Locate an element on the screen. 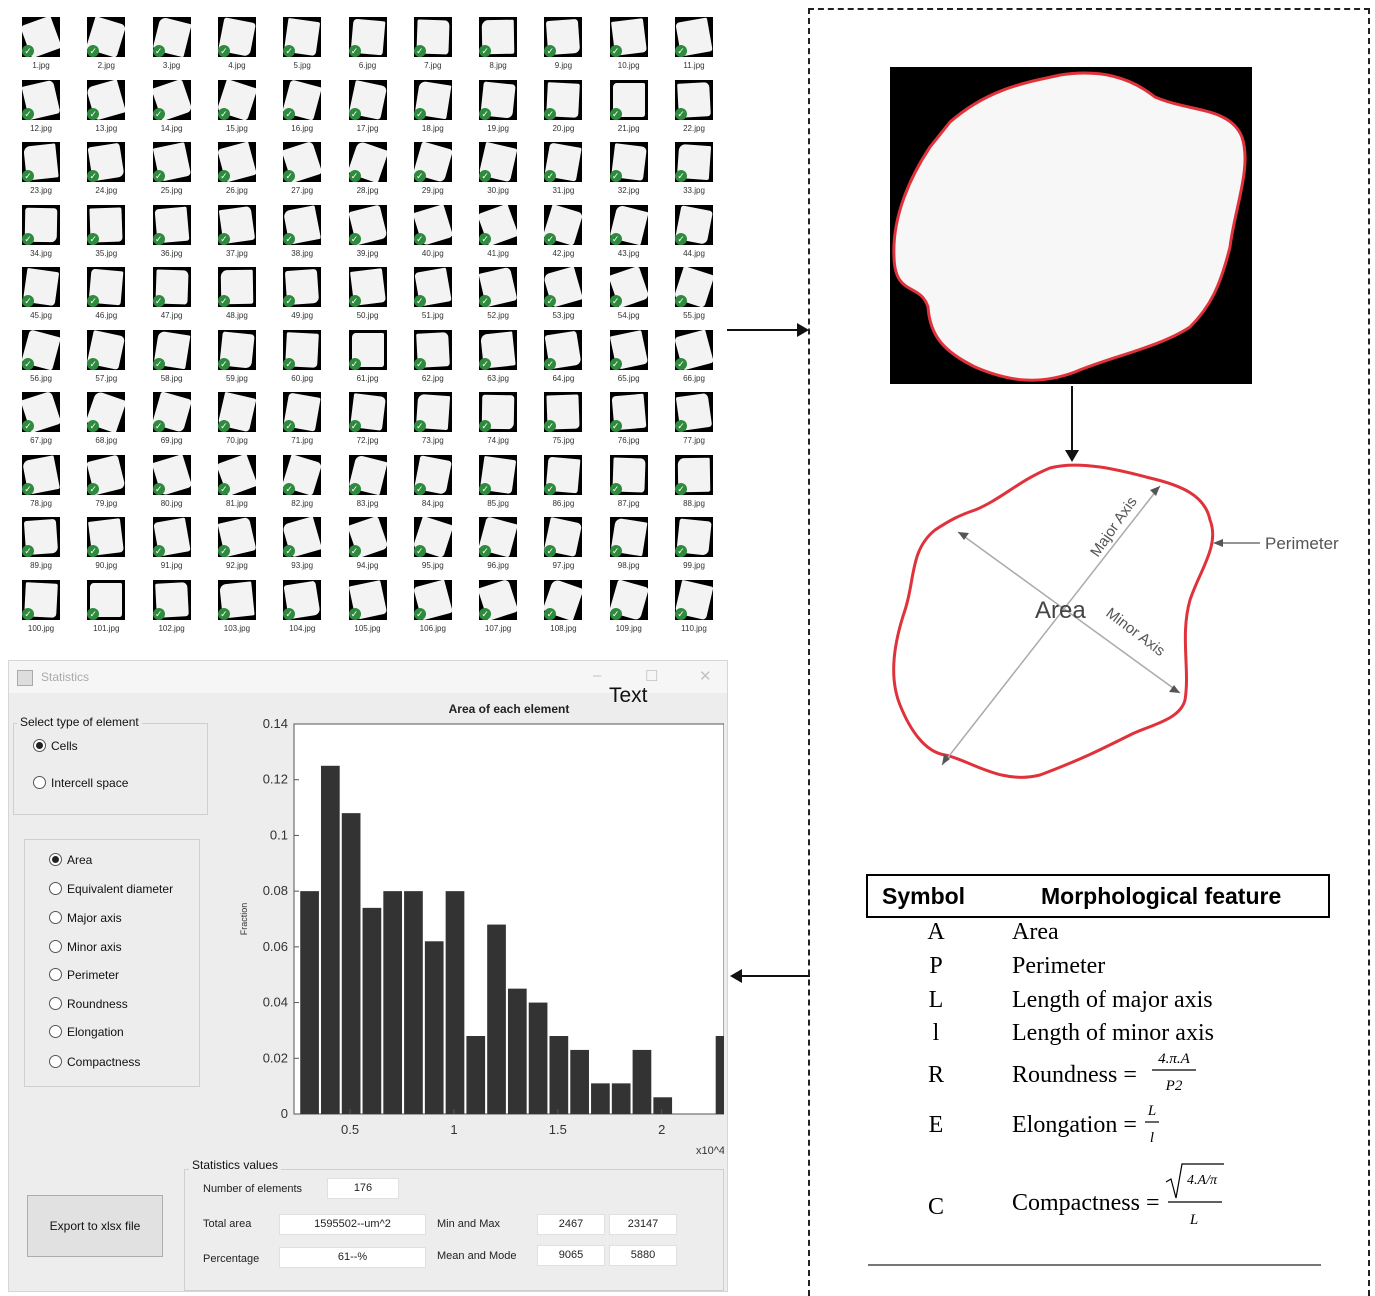 The width and height of the screenshot is (1375, 1296). thumbnail-item: ✓ 52.jpg is located at coordinates (498, 297).